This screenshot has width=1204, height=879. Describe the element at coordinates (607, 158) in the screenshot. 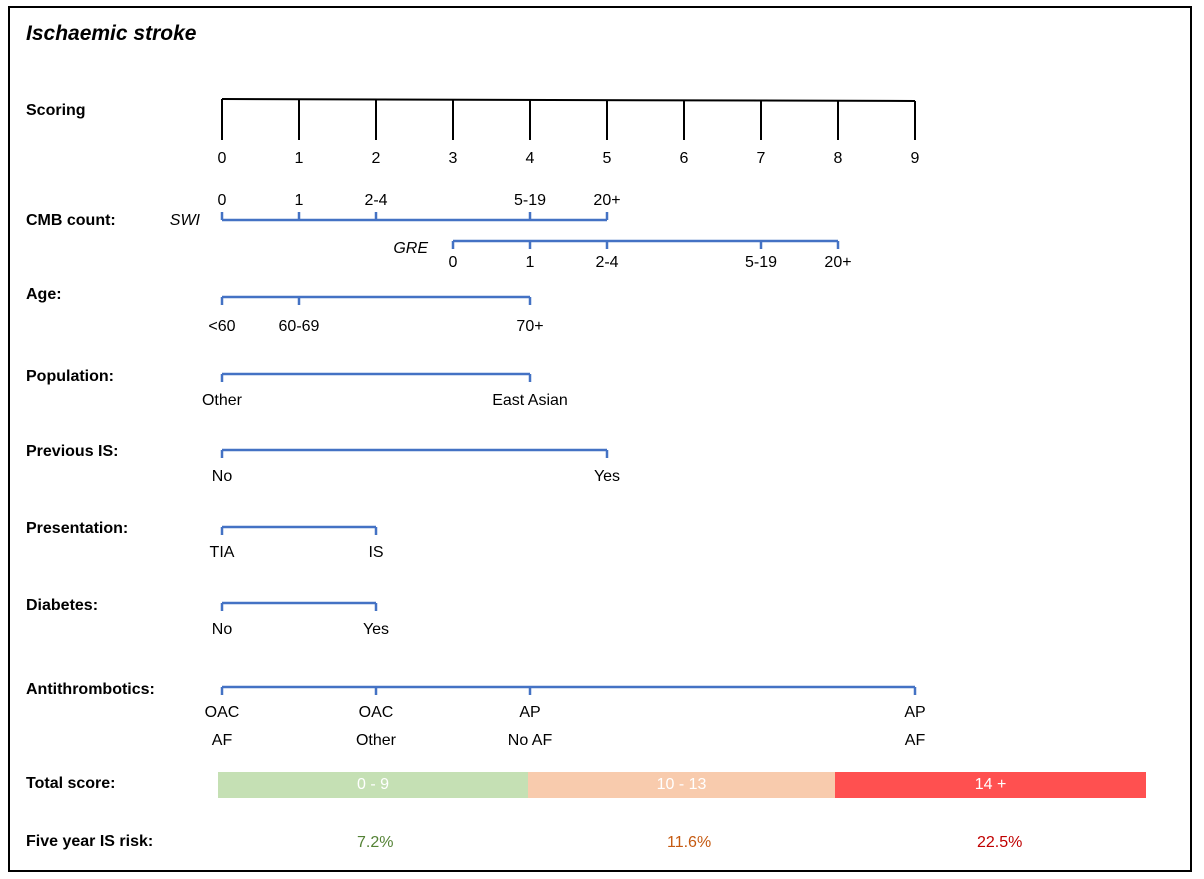

I see `scoring-tick-label: 5` at that location.